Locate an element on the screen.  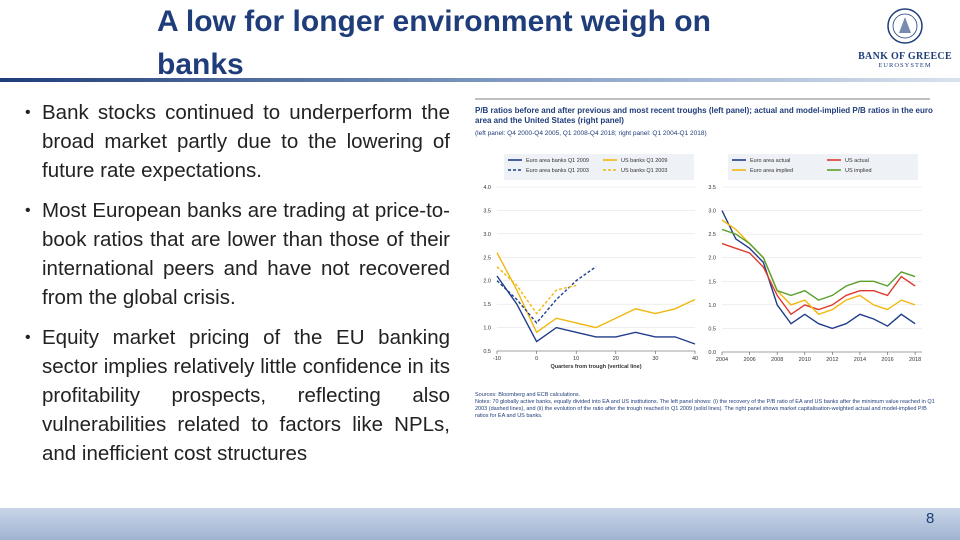
x-tick-label: 2008 is located at coordinates (777, 360).